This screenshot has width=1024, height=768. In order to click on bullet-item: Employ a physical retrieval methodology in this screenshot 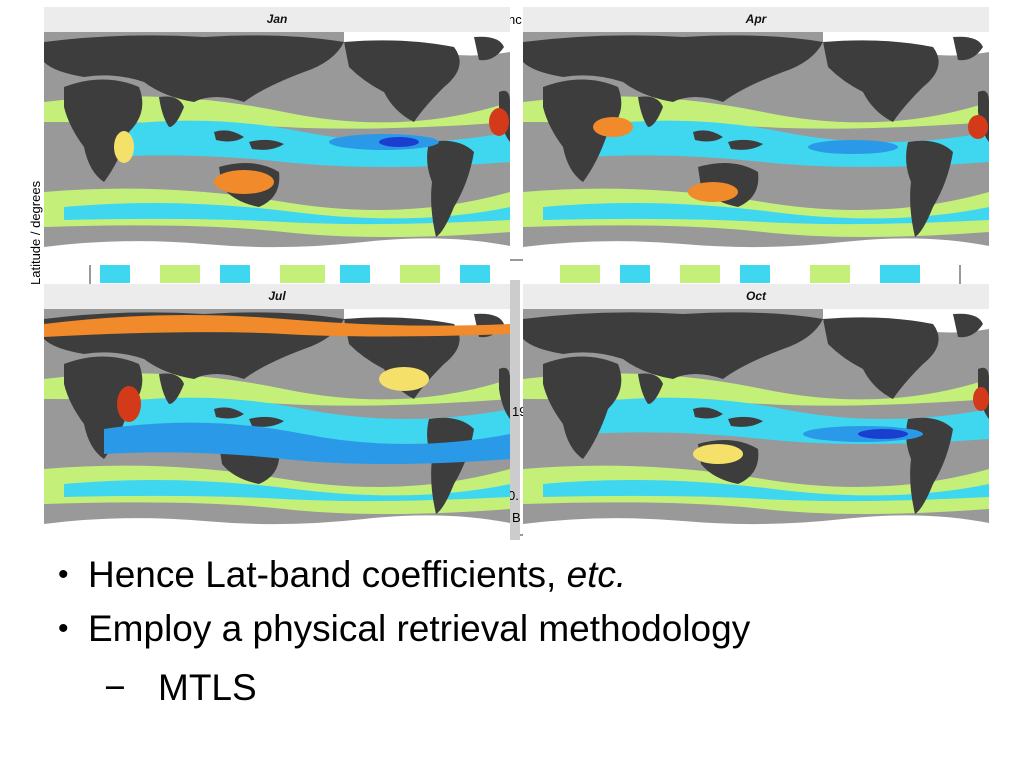, I will do `click(528, 633)`.